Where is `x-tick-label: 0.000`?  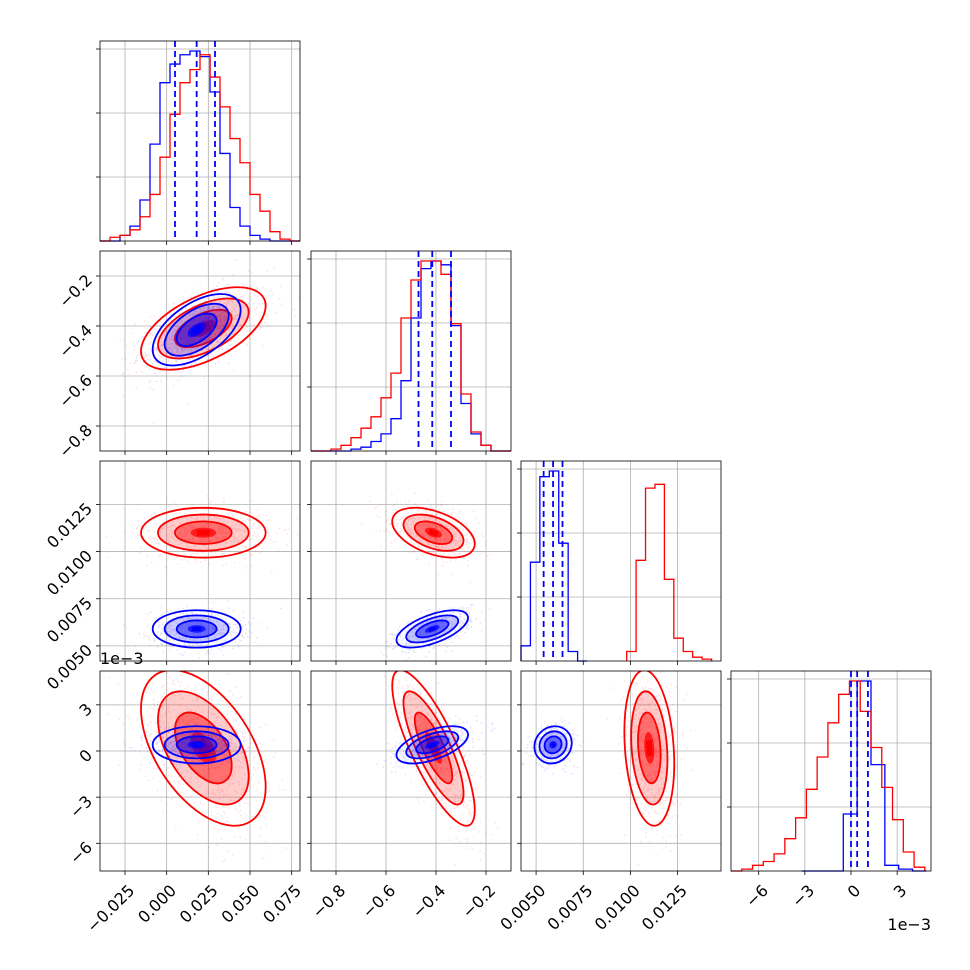
x-tick-label: 0.000 is located at coordinates (157, 904).